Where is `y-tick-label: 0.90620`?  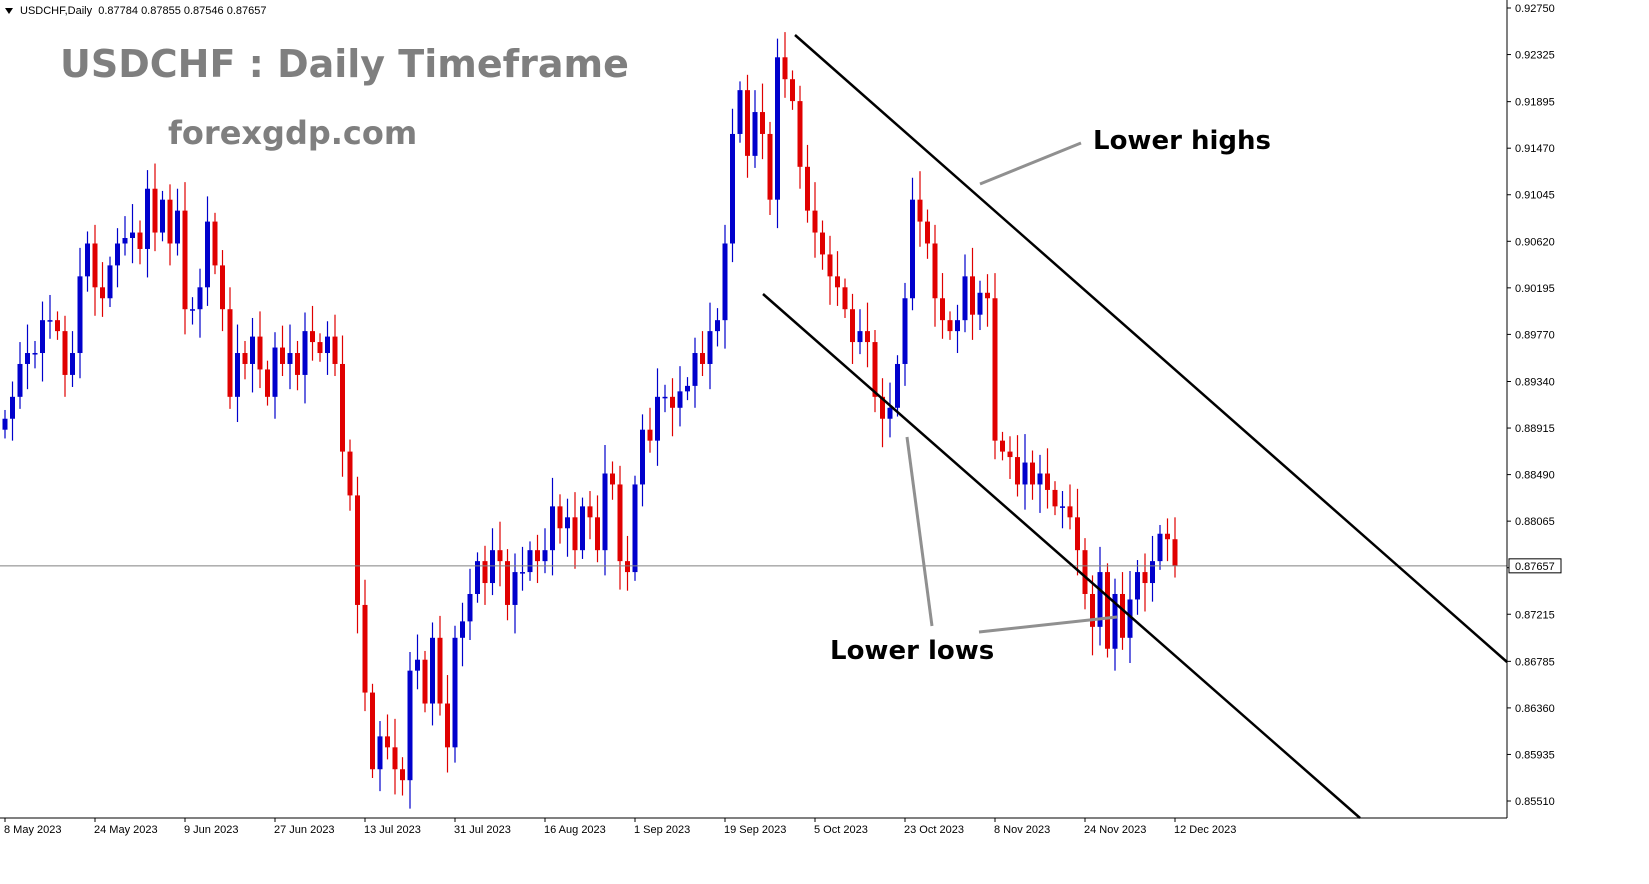 y-tick-label: 0.90620 is located at coordinates (1535, 242).